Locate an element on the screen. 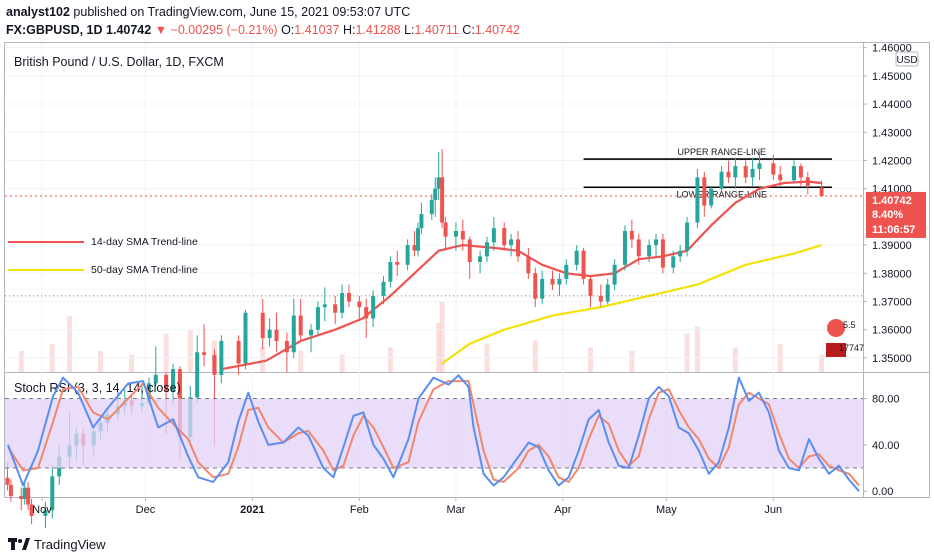 This screenshot has width=934, height=560. open-value: 1.41037 is located at coordinates (317, 30).